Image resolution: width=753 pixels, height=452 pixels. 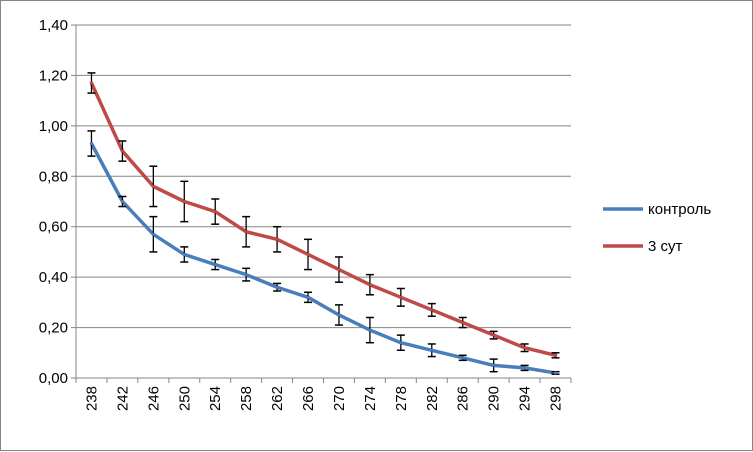 I want to click on y-tick-label: 1,20, so click(x=53, y=75).